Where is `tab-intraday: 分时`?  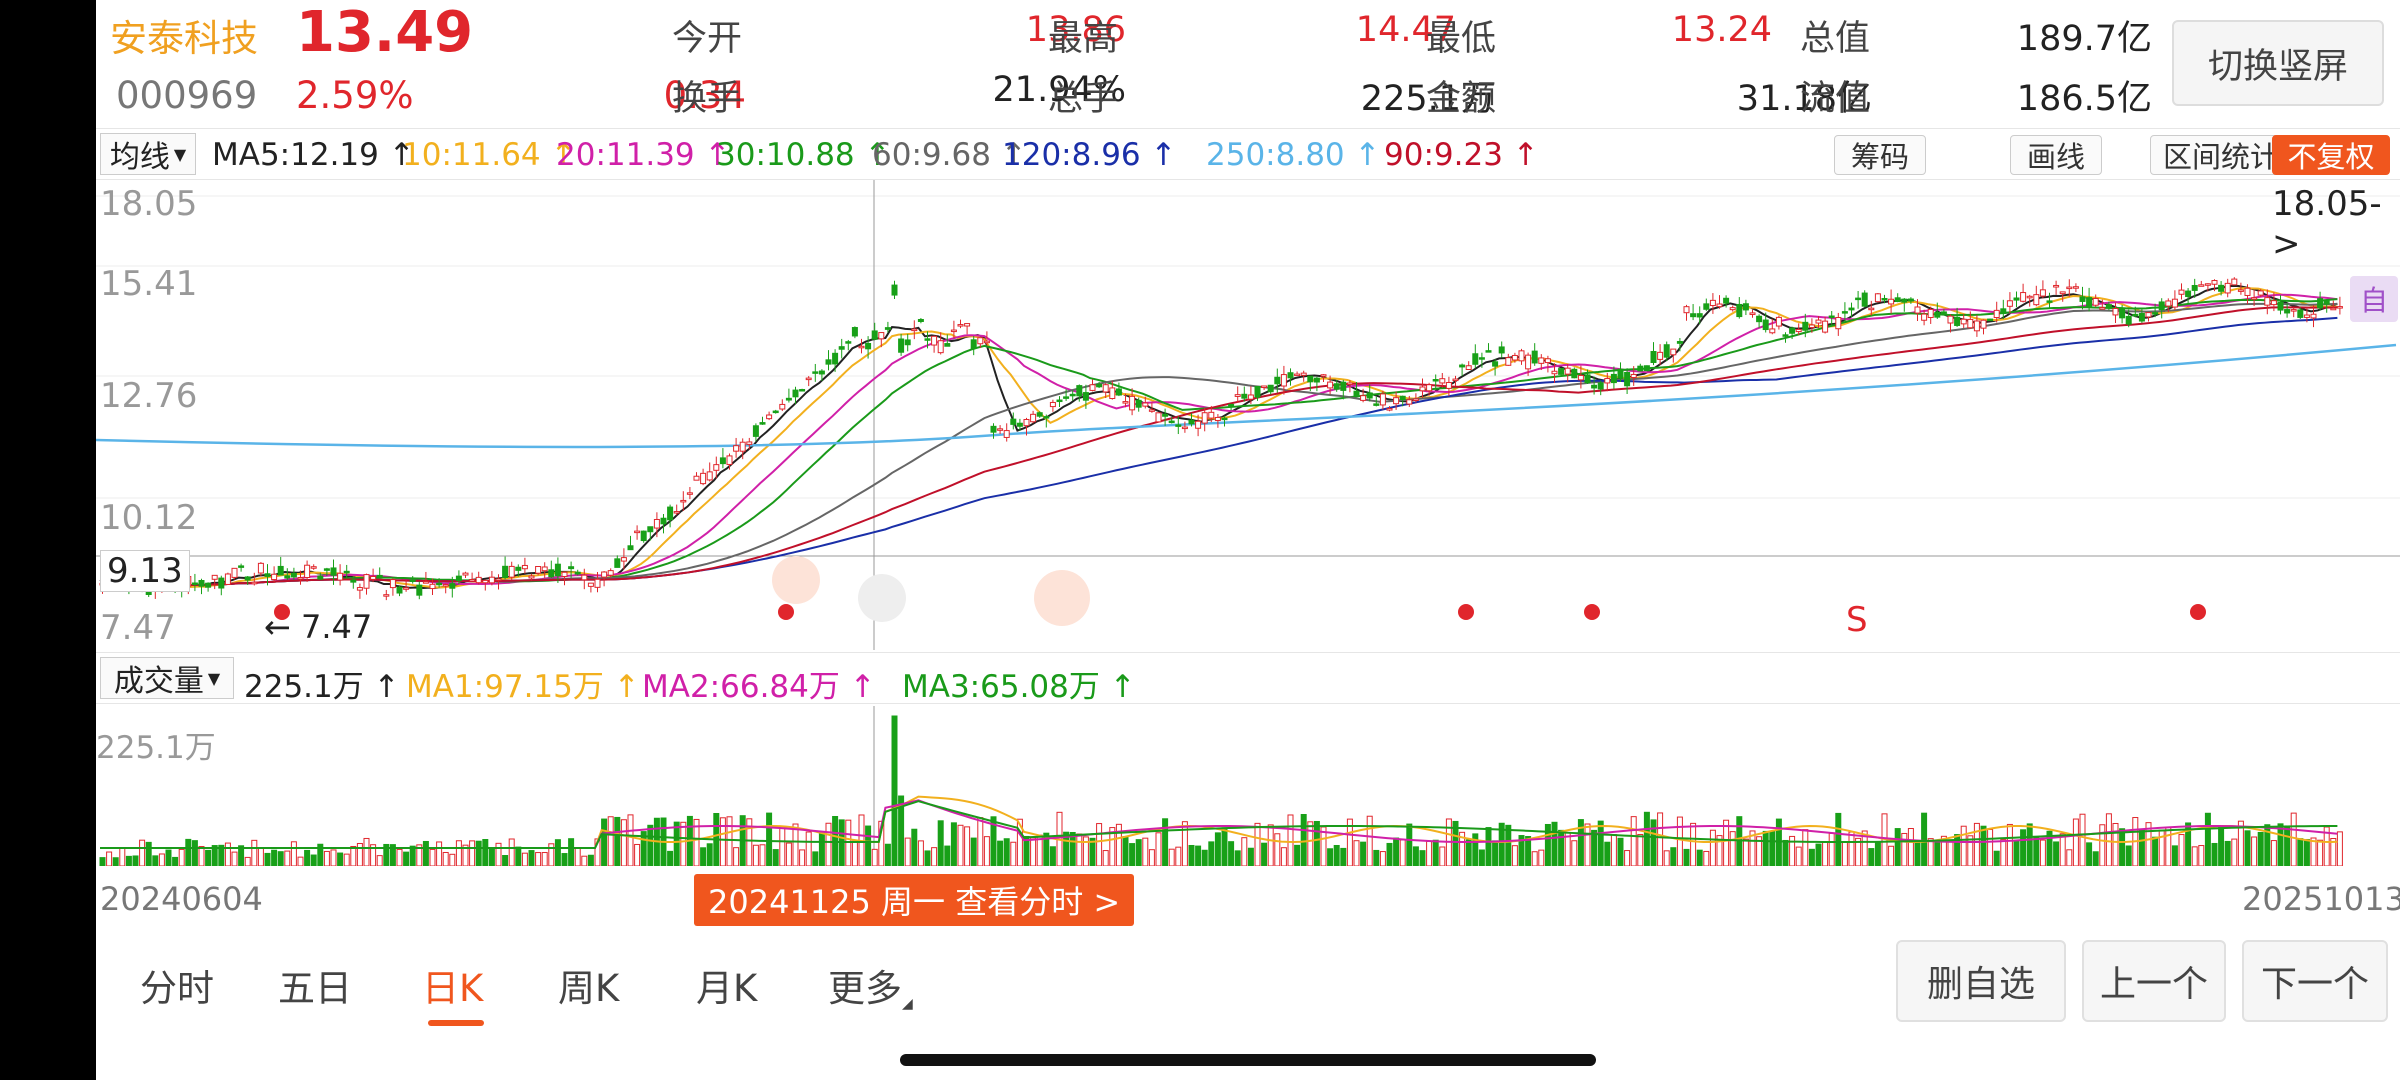
tab-intraday: 分时 is located at coordinates (177, 988).